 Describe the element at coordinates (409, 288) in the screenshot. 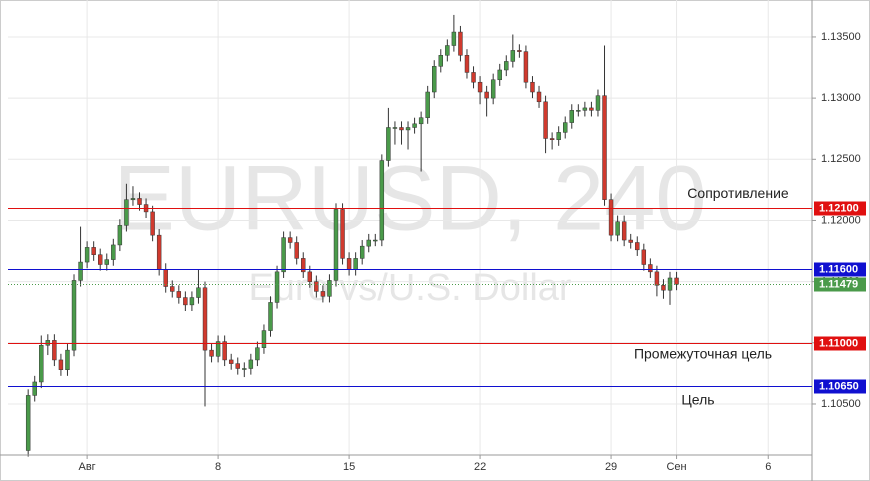

I see `watermark-description: Euro vs/U.S. Dollar` at that location.